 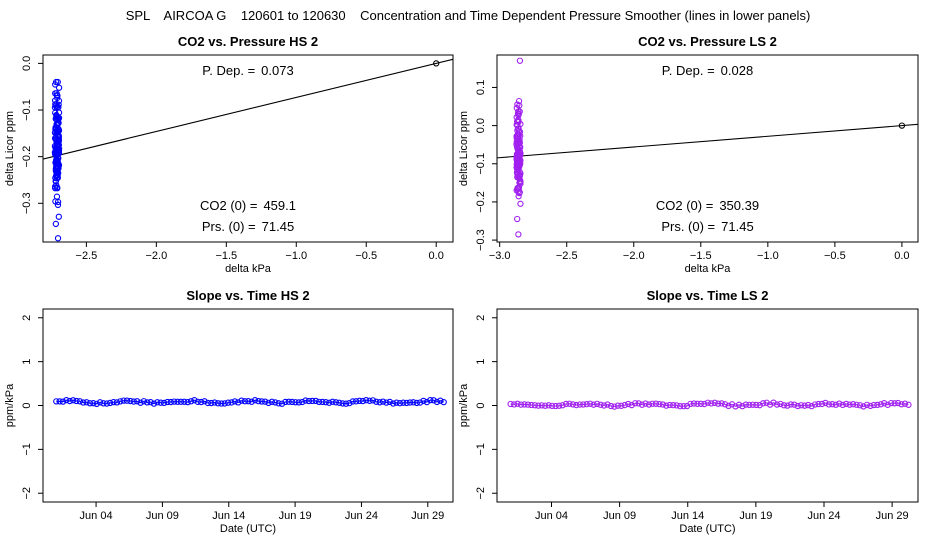 I want to click on x-axis-label: delta kPa, so click(x=248, y=269).